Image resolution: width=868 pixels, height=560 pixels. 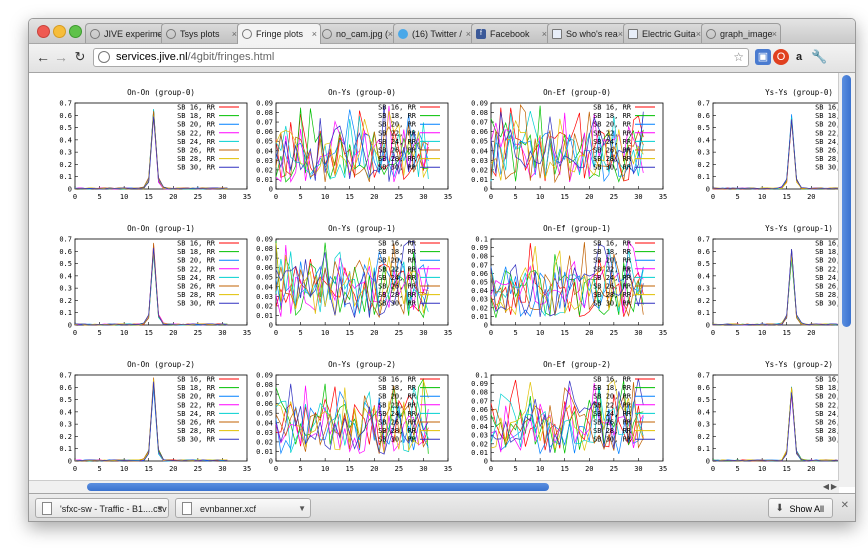 What do you see at coordinates (833, 486) in the screenshot?
I see `scroll-right-icon: ▶` at bounding box center [833, 486].